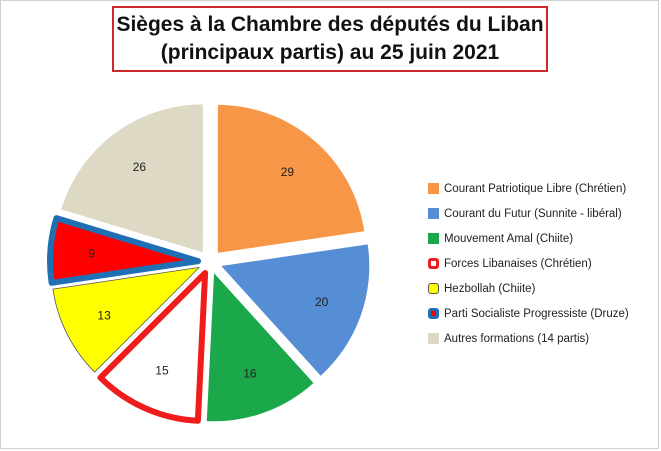 The height and width of the screenshot is (451, 661). Describe the element at coordinates (517, 338) in the screenshot. I see `legend-label: Autres formations (14 partis)` at that location.